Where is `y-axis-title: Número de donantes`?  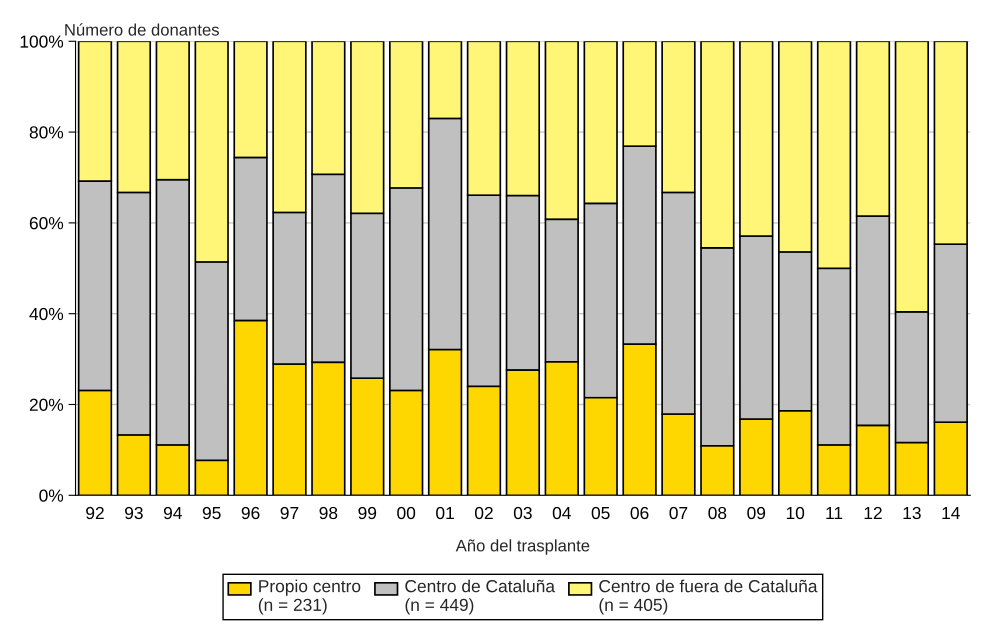 y-axis-title: Número de donantes is located at coordinates (142, 29).